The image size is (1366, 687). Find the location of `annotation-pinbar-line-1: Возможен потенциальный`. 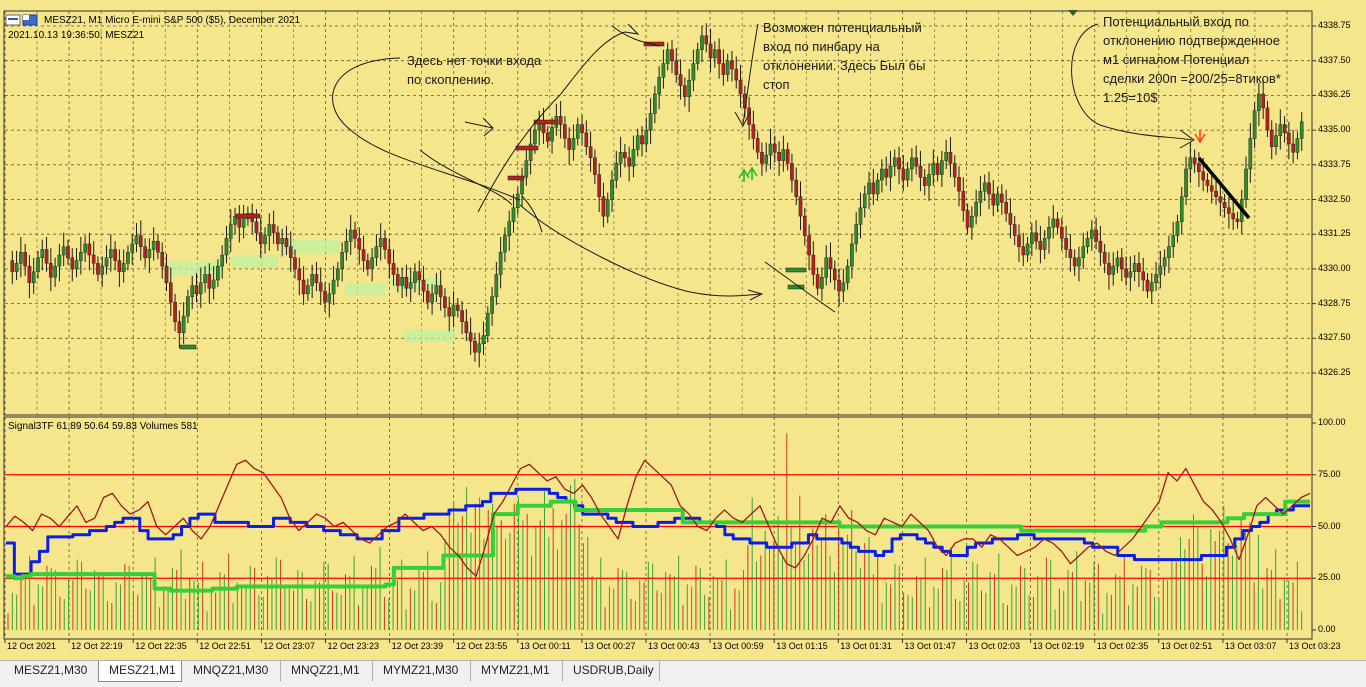

annotation-pinbar-line-1: Возможен потенциальный is located at coordinates (842, 27).